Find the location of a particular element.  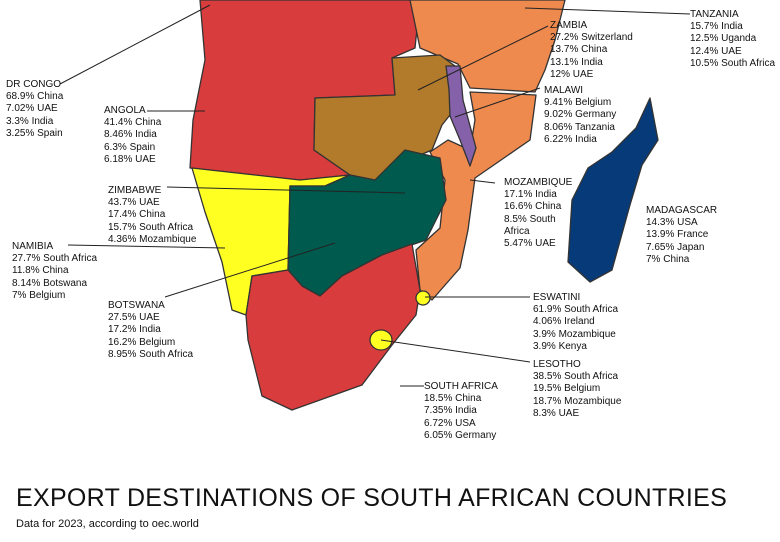

export-line: 8.06% Tanzania is located at coordinates (579, 127).